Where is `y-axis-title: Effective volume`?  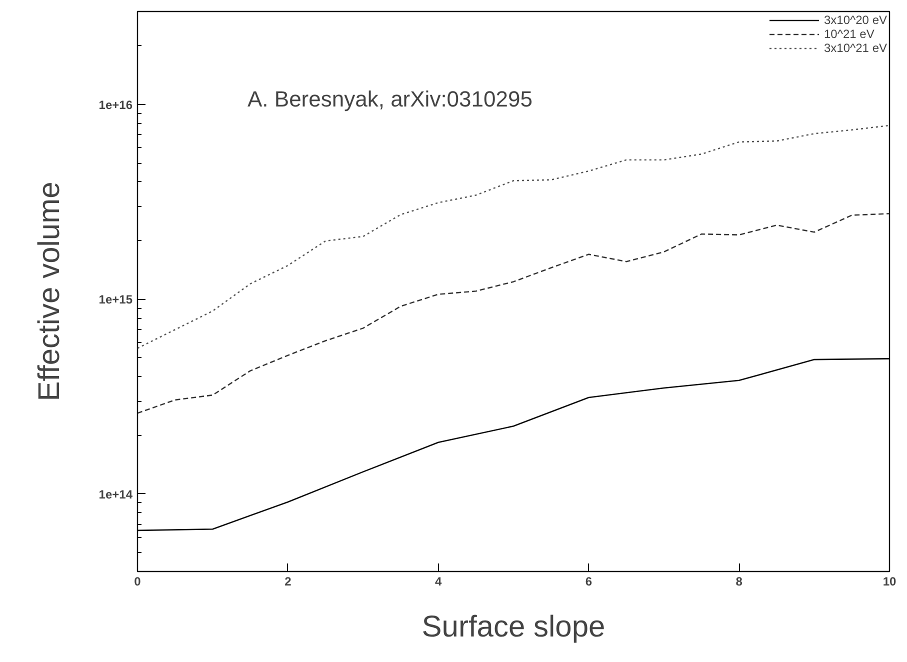 y-axis-title: Effective volume is located at coordinates (49, 292).